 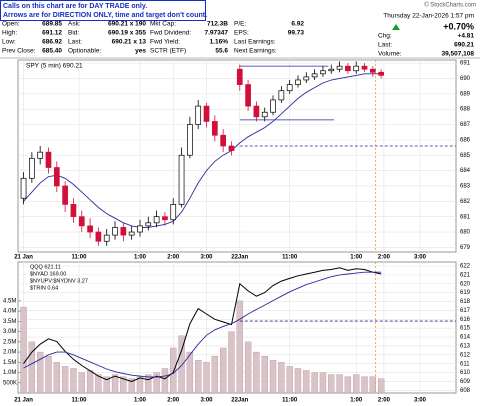 What do you see at coordinates (390, 54) in the screenshot?
I see `quote-label: Volume:` at bounding box center [390, 54].